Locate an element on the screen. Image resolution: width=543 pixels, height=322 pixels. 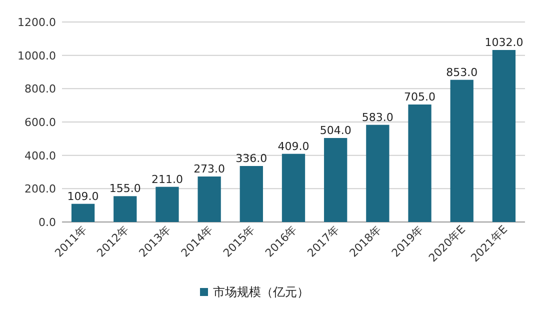
text: 409.0 is located at coordinates (294, 146).